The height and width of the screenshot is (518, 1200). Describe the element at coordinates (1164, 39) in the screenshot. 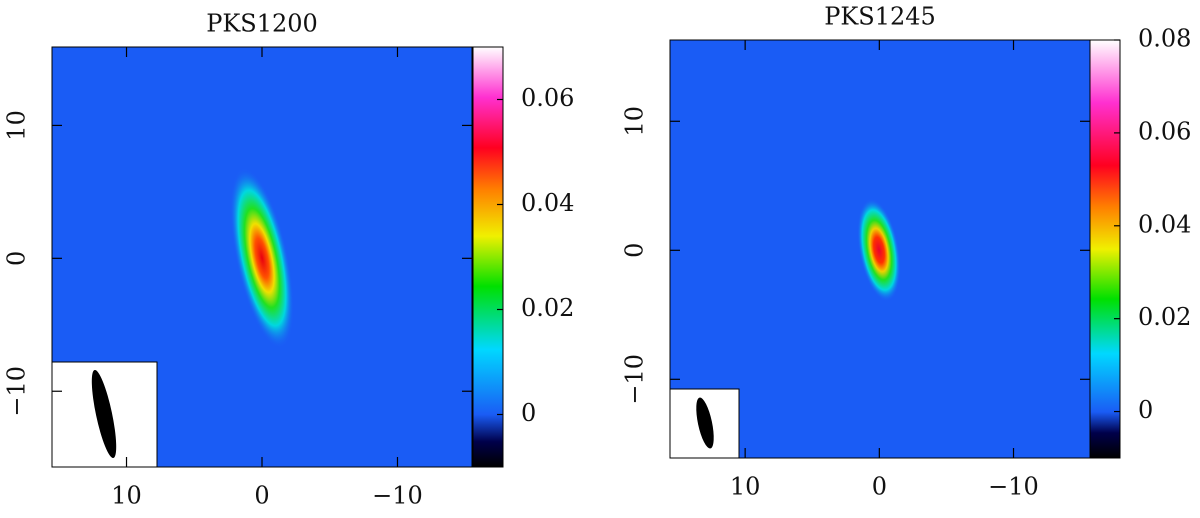

I see `colorbar-tick-label: 0.08` at that location.